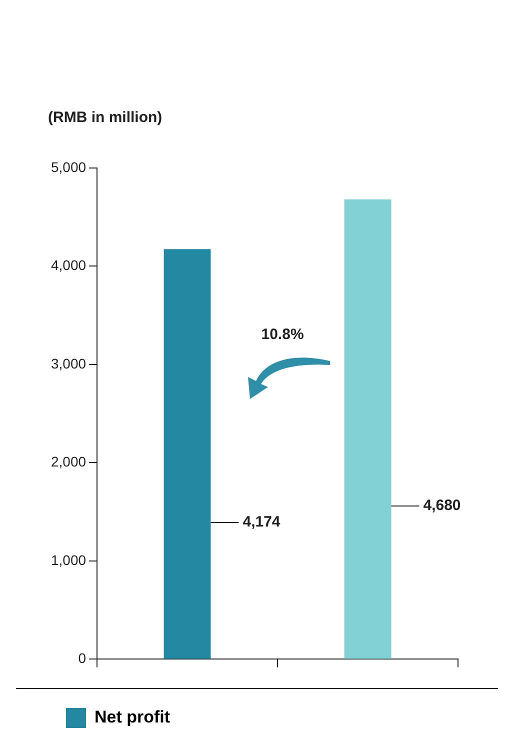  I want to click on y-tick-label: 5,000, so click(68, 166).